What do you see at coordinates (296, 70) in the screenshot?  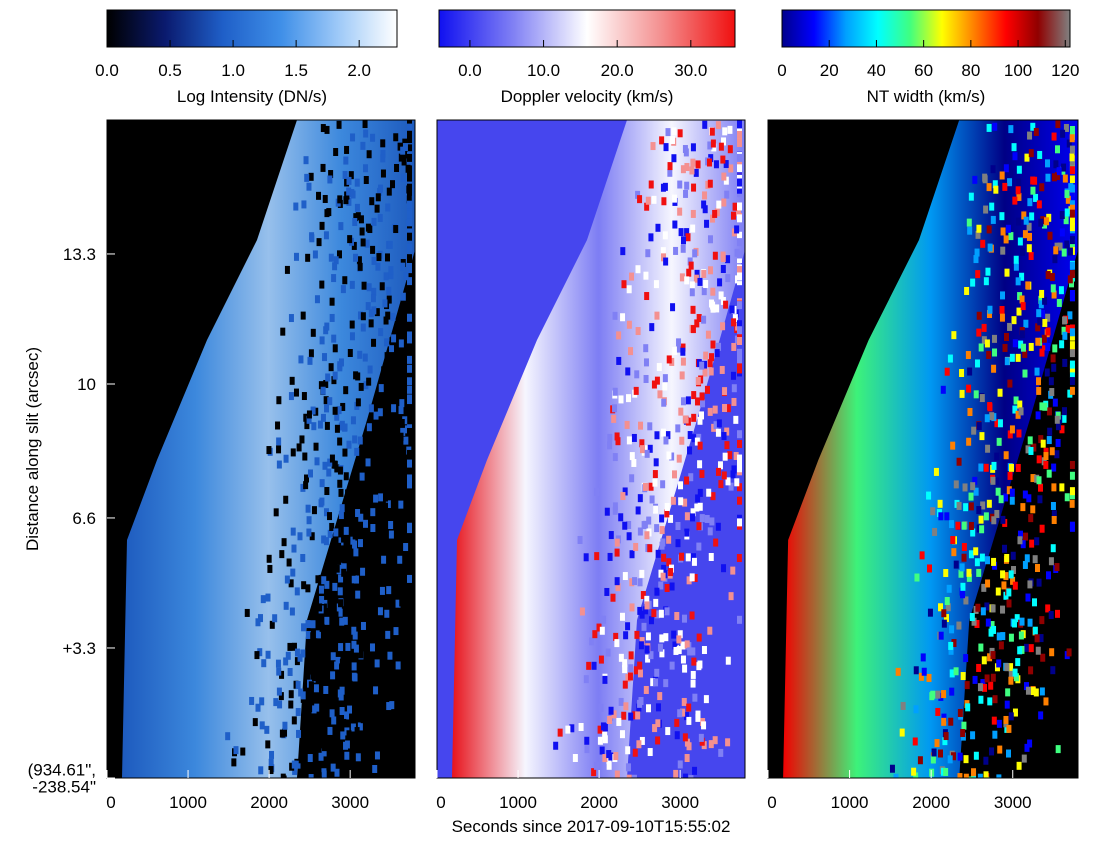 I see `colorbar-tick-label: 1.5` at bounding box center [296, 70].